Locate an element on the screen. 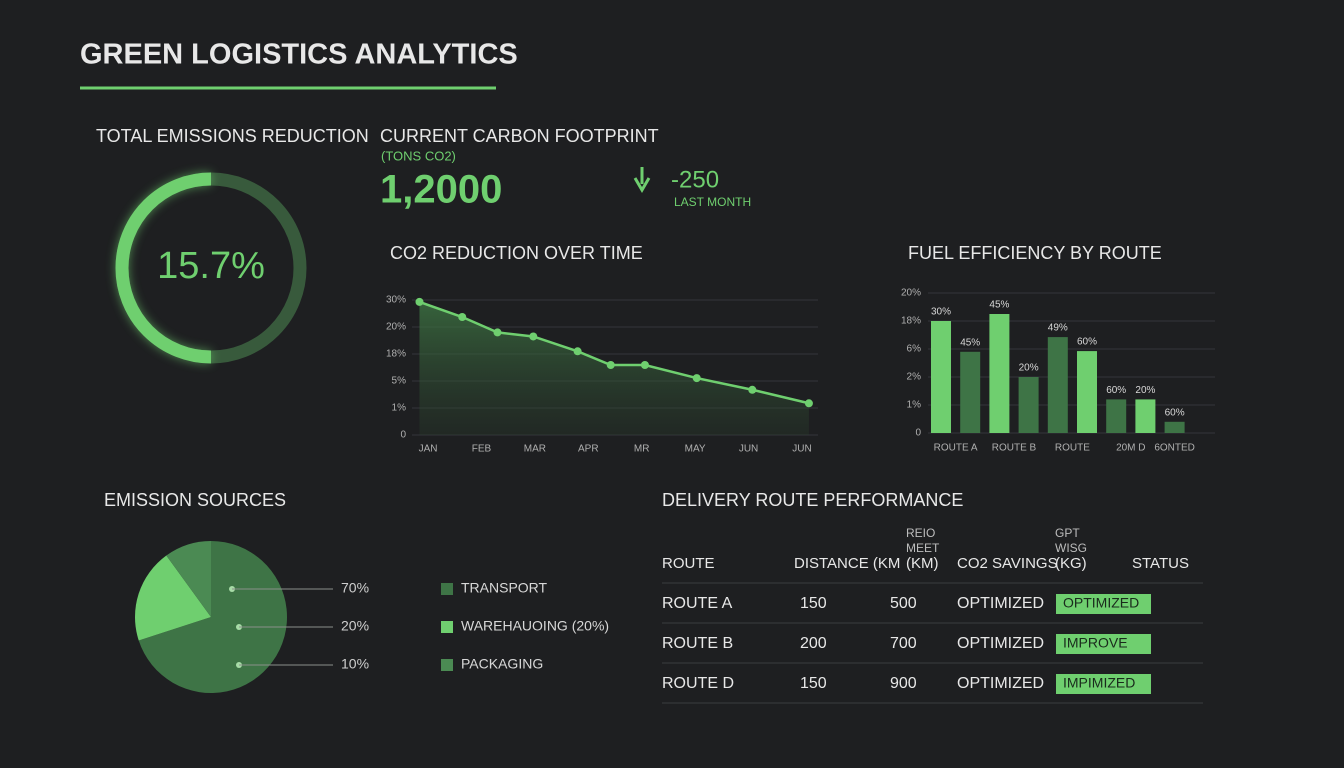 This screenshot has width=1344, height=768. table-header: GPT is located at coordinates (1067, 533).